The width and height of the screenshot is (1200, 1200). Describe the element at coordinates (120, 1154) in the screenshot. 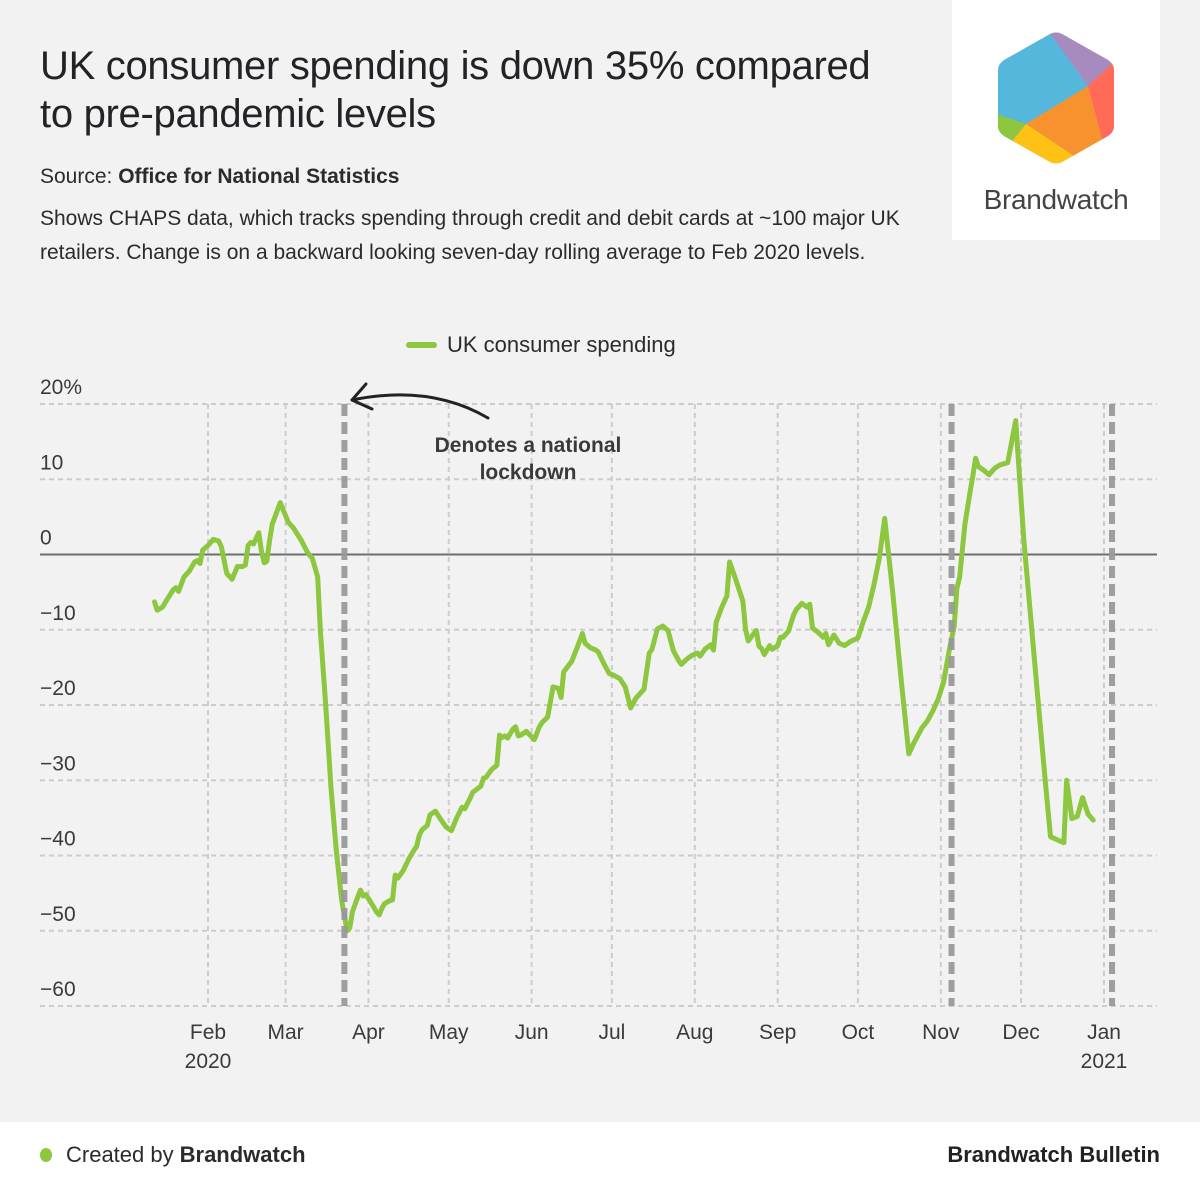

I see `created-by-label: Created by` at that location.